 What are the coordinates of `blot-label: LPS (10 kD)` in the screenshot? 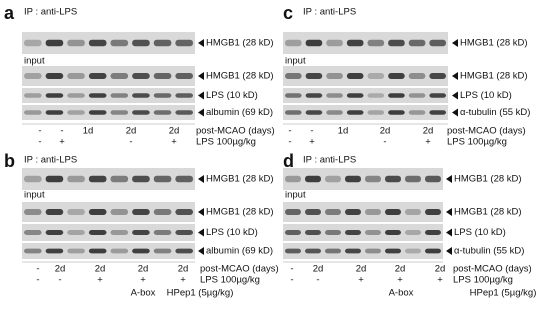 It's located at (480, 232).